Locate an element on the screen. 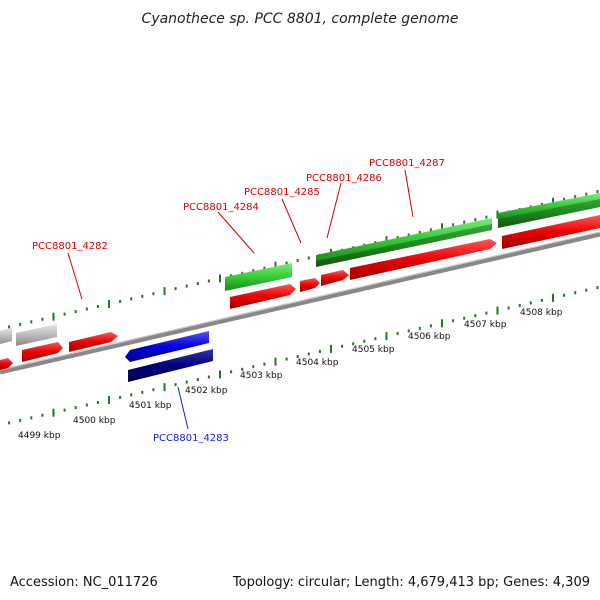  kbp-label-4506: 4506 kbp is located at coordinates (429, 337).